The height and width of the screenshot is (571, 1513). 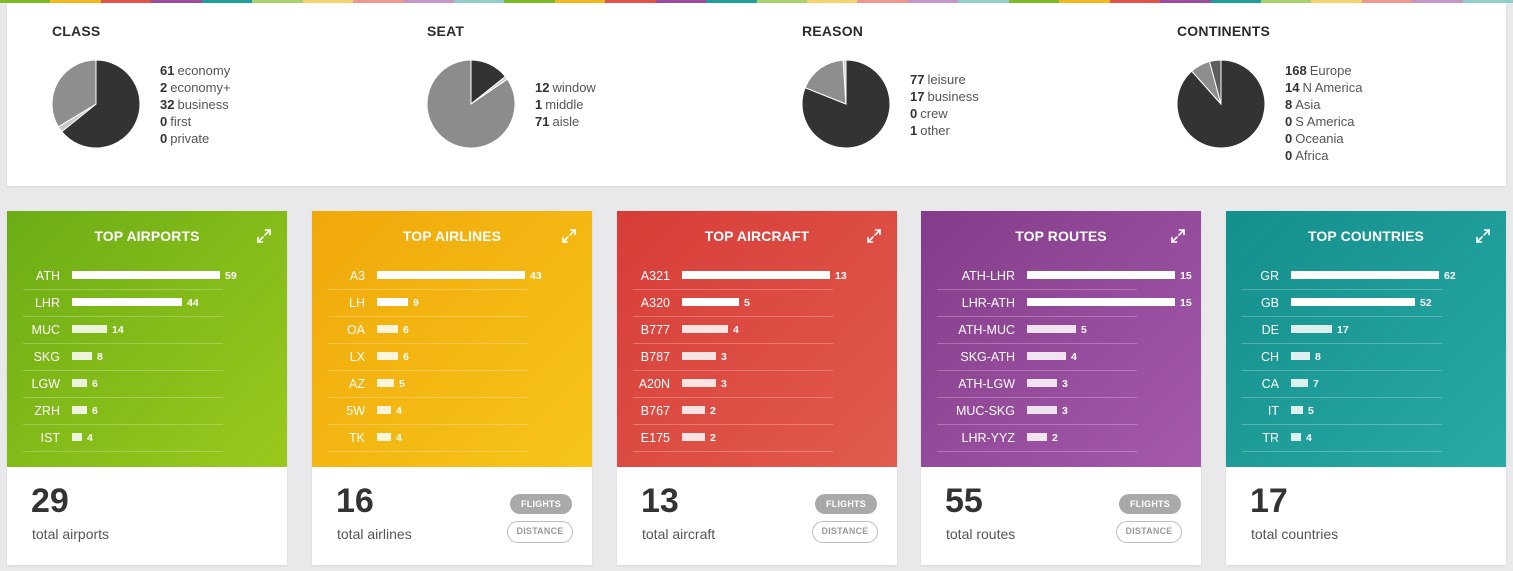 I want to click on bar-row: IT 5, so click(x=1342, y=411).